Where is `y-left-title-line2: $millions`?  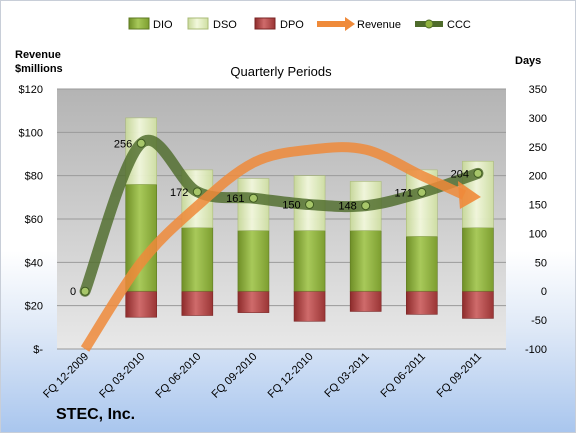
y-left-title-line2: $millions is located at coordinates (39, 69).